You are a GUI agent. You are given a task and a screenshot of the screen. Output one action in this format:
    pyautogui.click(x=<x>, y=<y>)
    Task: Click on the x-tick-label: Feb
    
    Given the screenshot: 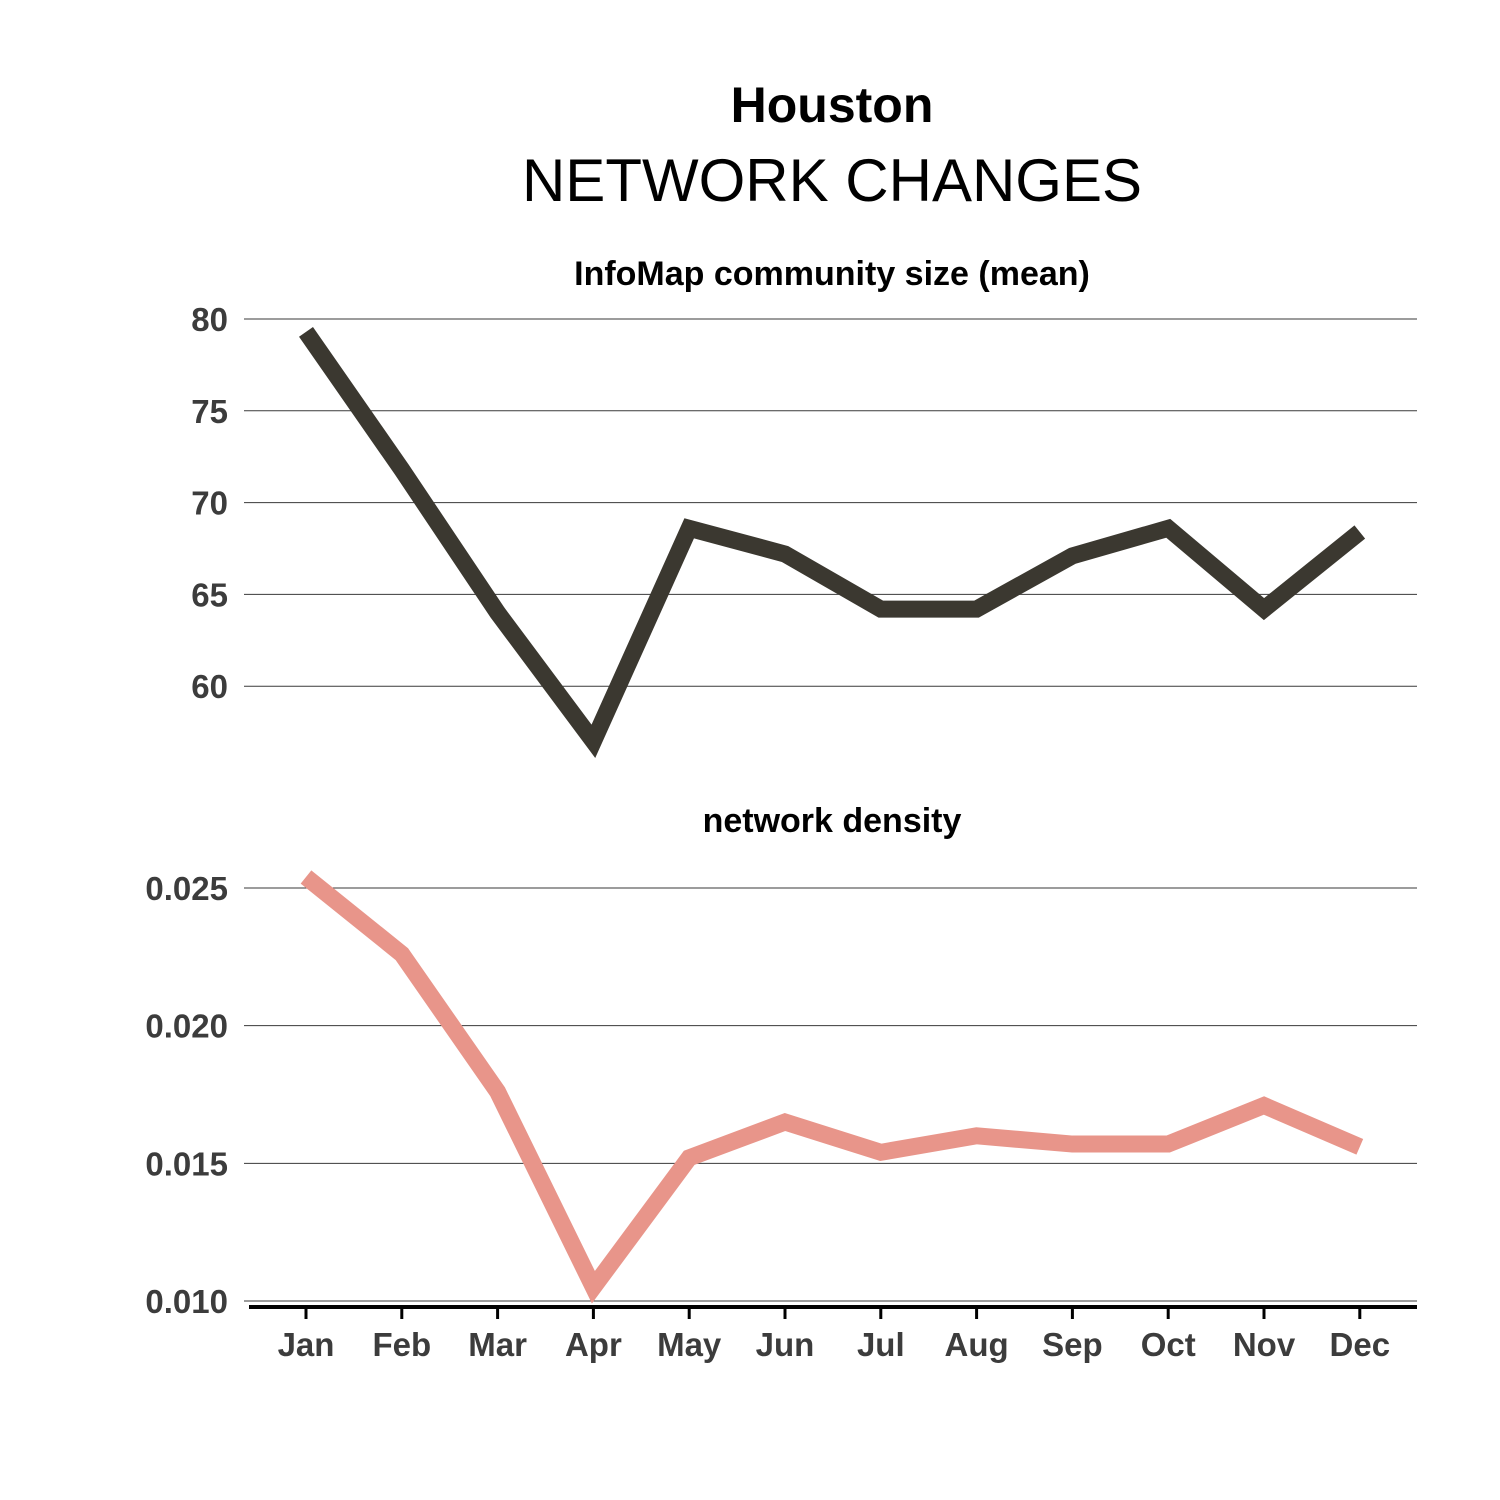 What is the action you would take?
    pyautogui.click(x=401, y=1344)
    